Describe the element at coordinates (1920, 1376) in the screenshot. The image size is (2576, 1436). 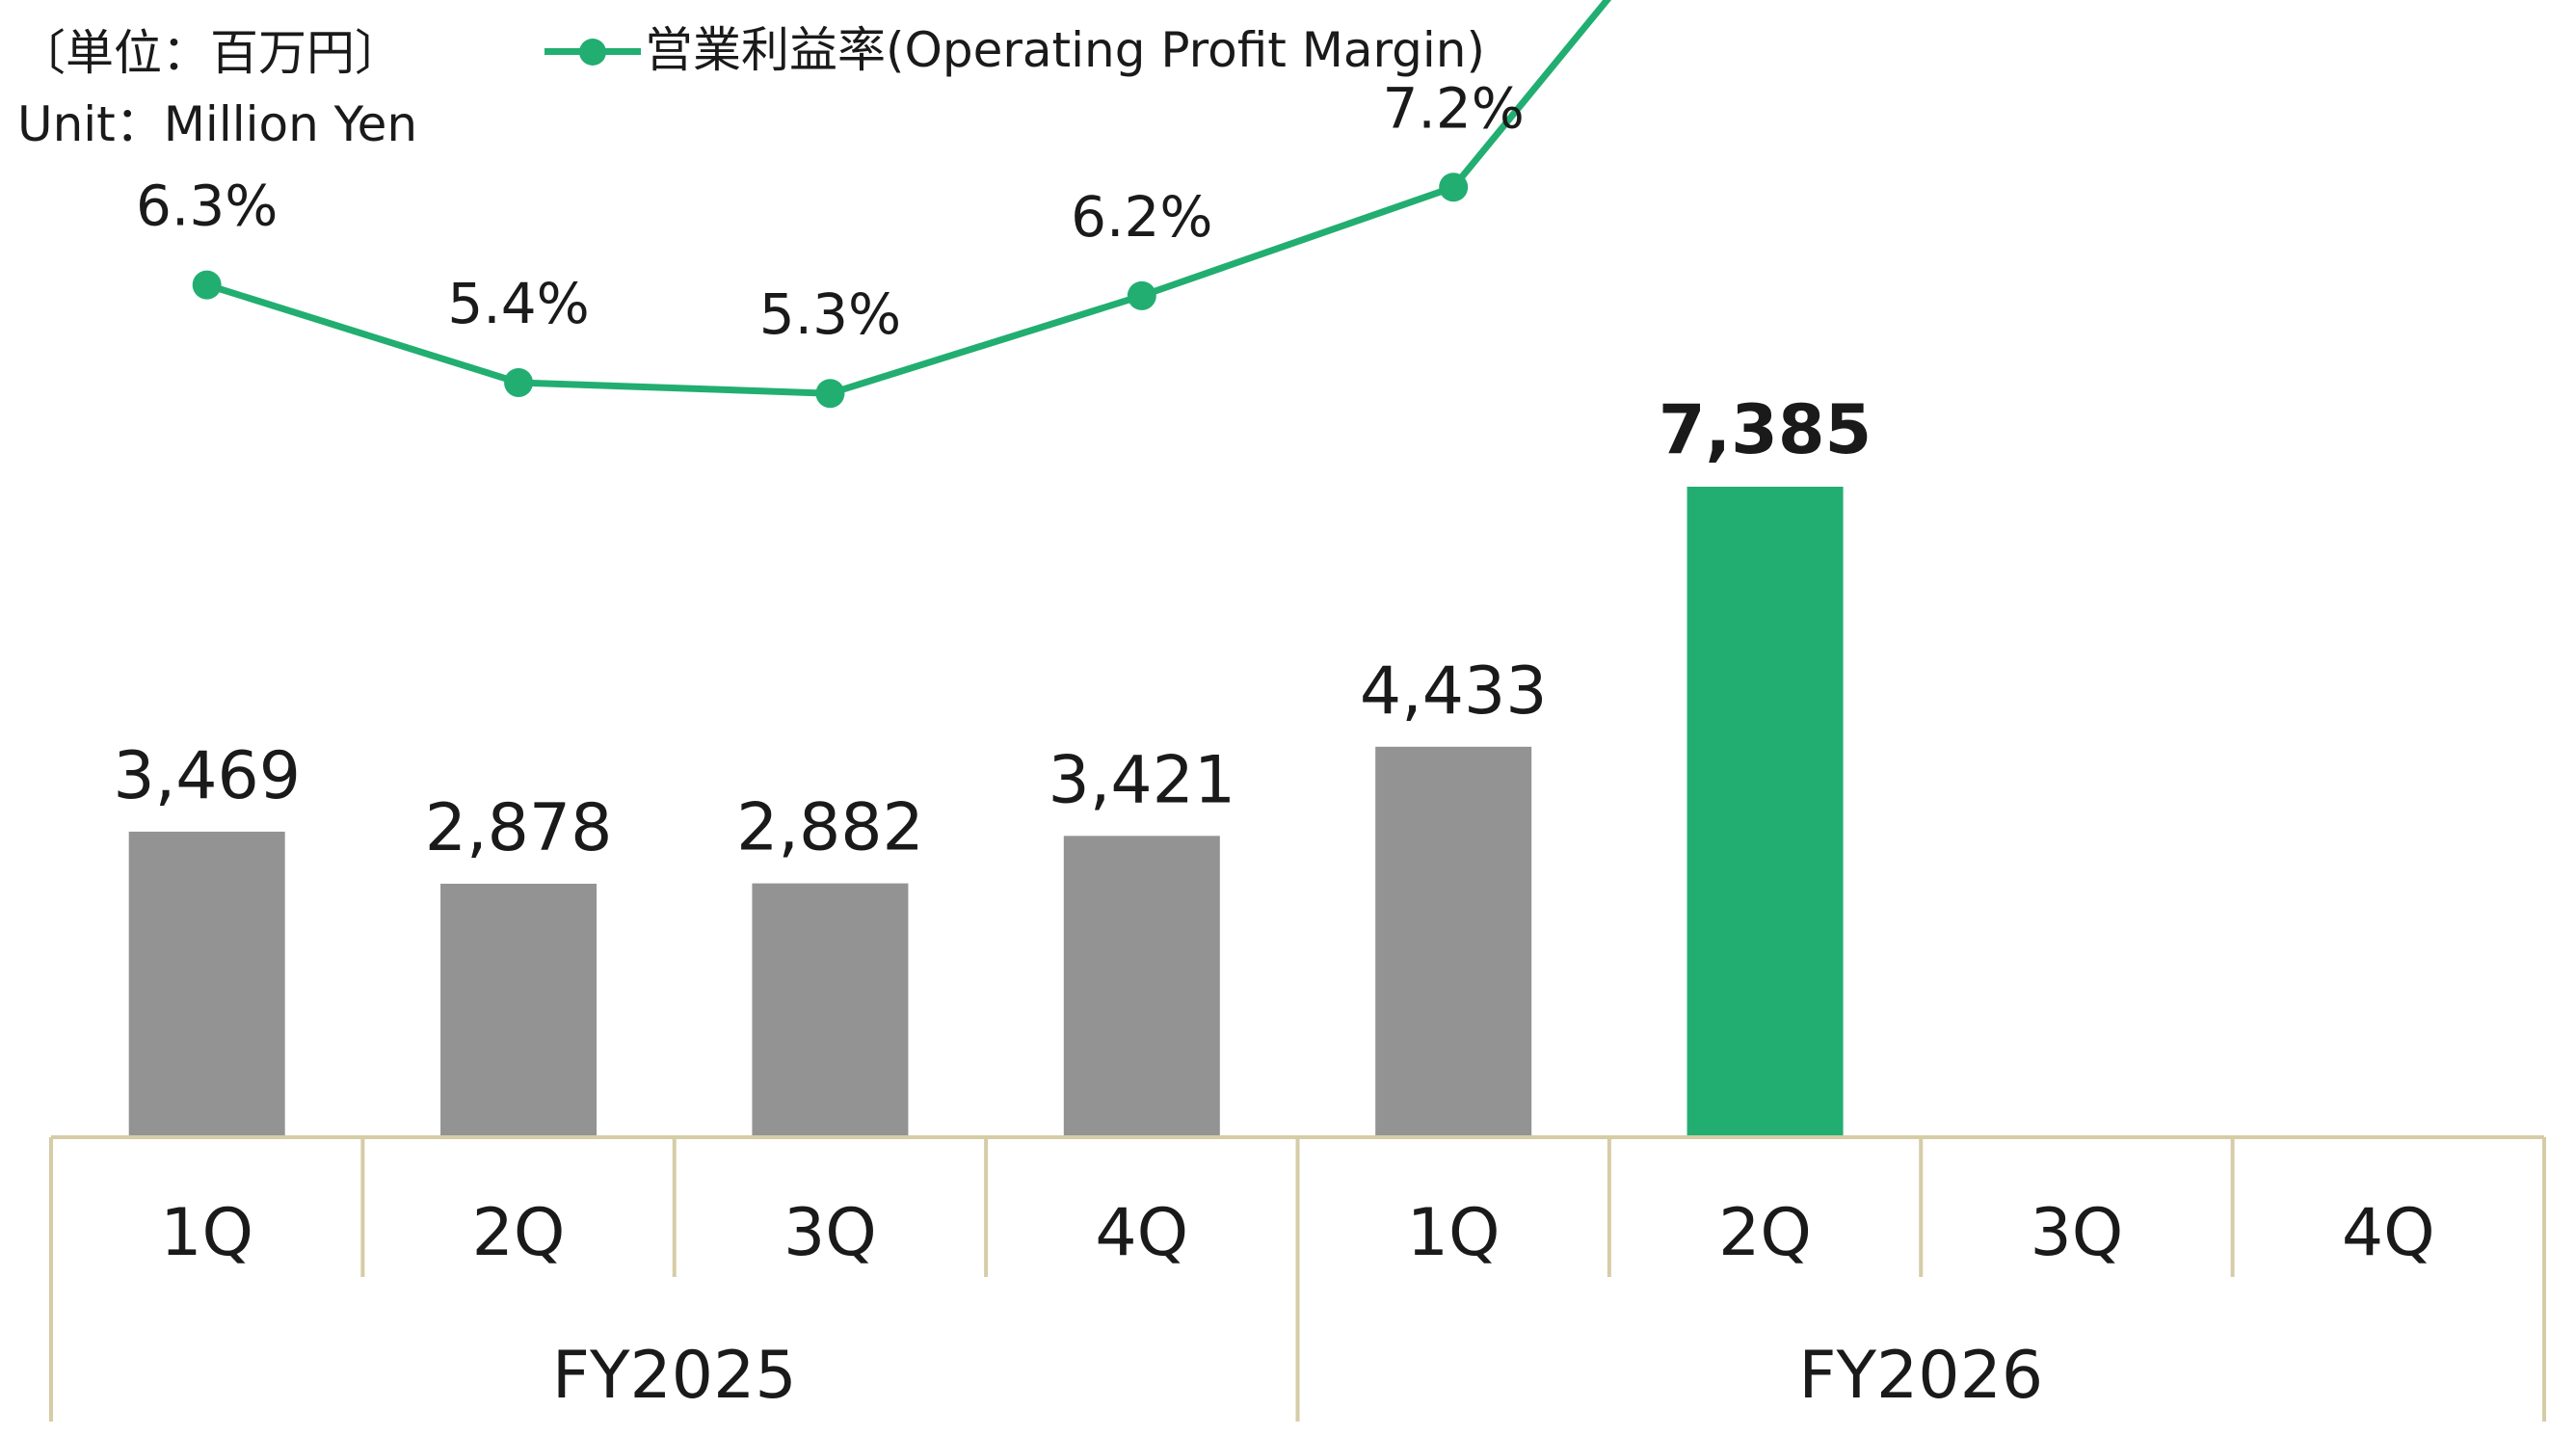
I see `group-label-1: FY2026` at that location.